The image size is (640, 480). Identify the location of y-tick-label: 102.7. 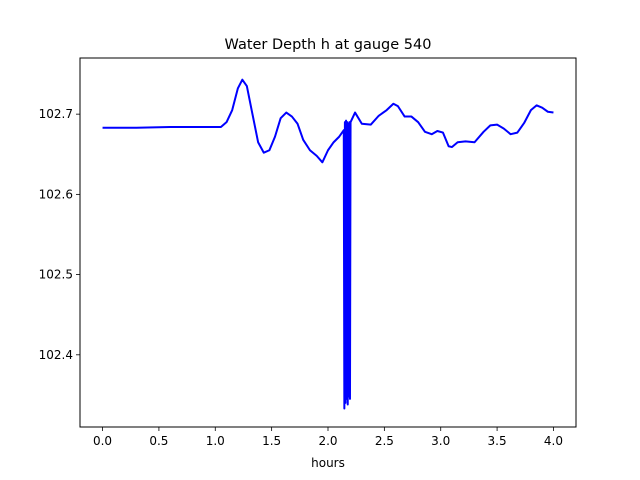
(56, 114).